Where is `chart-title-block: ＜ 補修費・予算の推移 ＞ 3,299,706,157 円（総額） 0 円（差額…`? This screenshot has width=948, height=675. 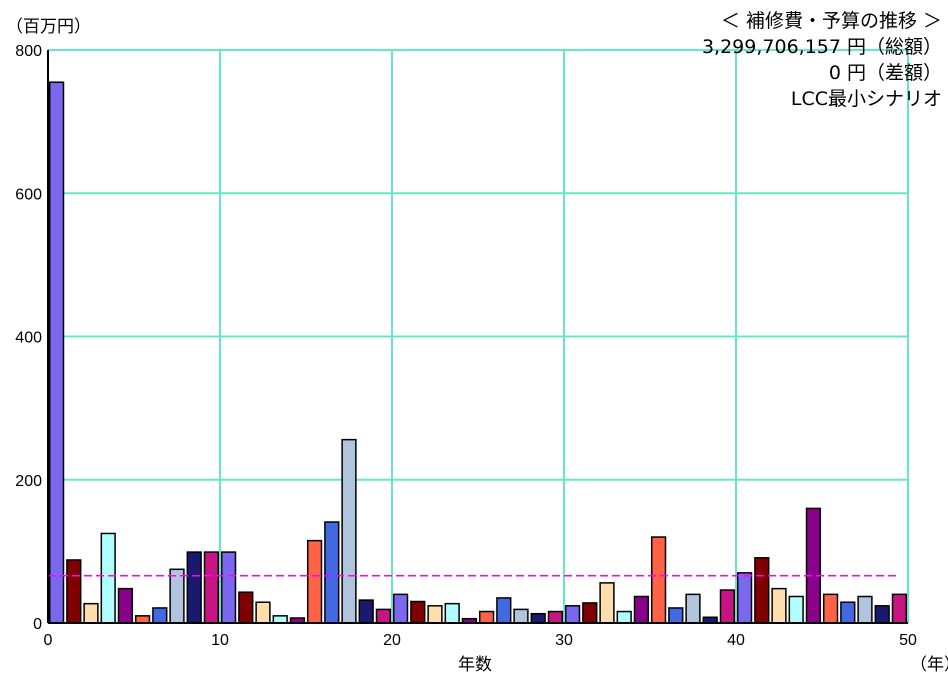
chart-title-block: ＜ 補修費・予算の推移 ＞ 3,299,706,157 円（総額） 0 円（差額… is located at coordinates (822, 60).